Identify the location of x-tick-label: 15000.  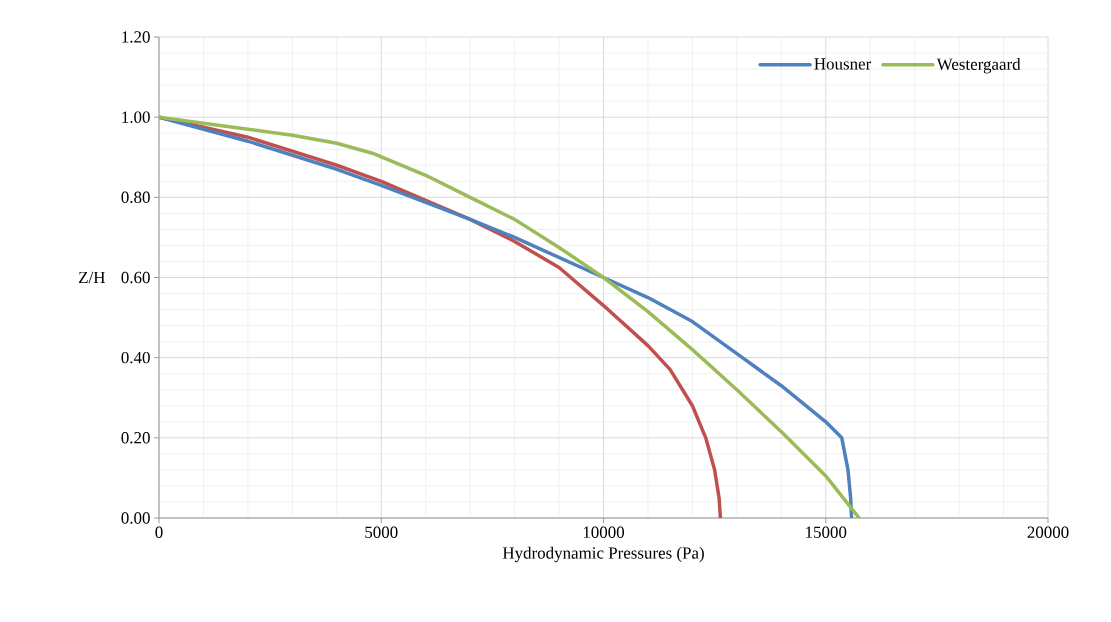
(826, 532).